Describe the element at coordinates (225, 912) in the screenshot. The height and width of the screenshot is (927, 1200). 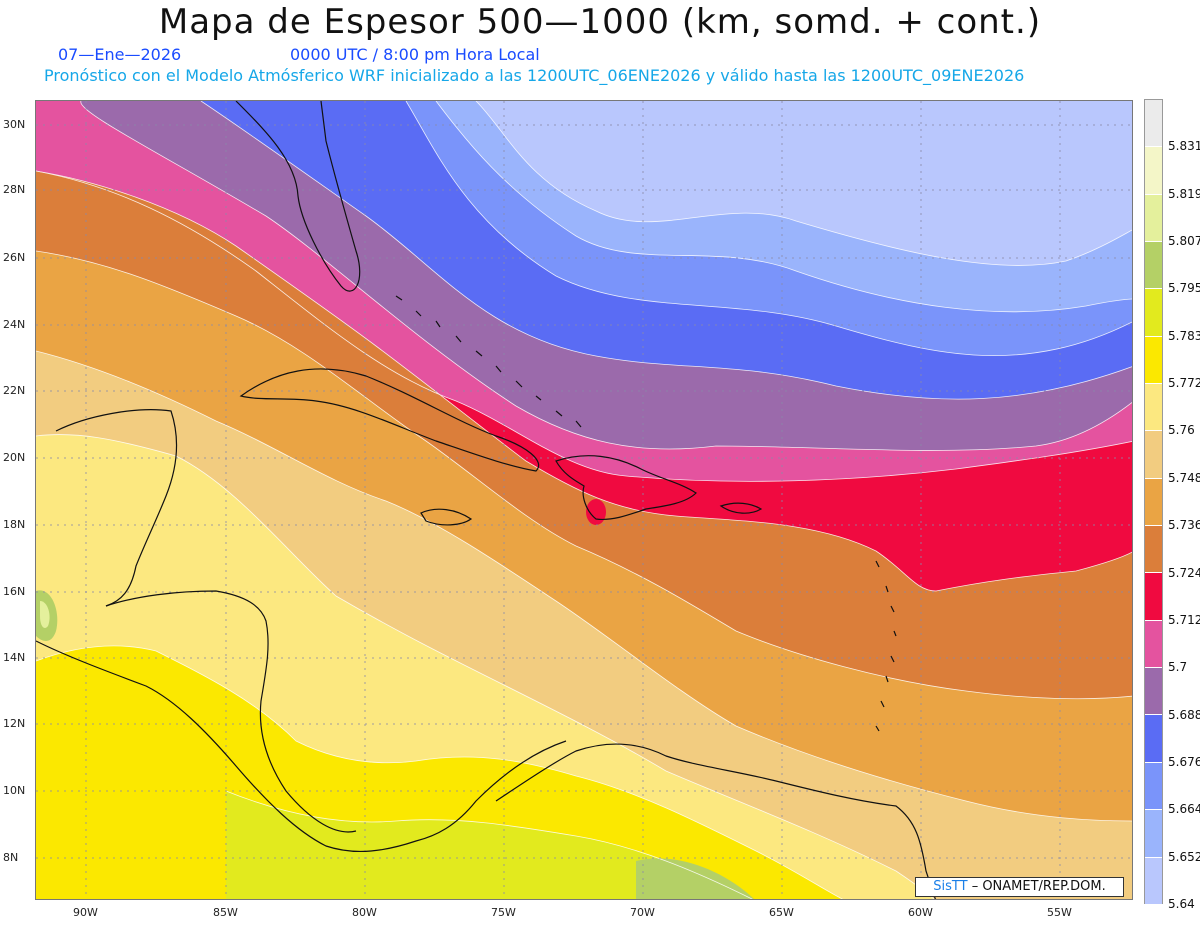
I see `lon-label-85w: 85W` at that location.